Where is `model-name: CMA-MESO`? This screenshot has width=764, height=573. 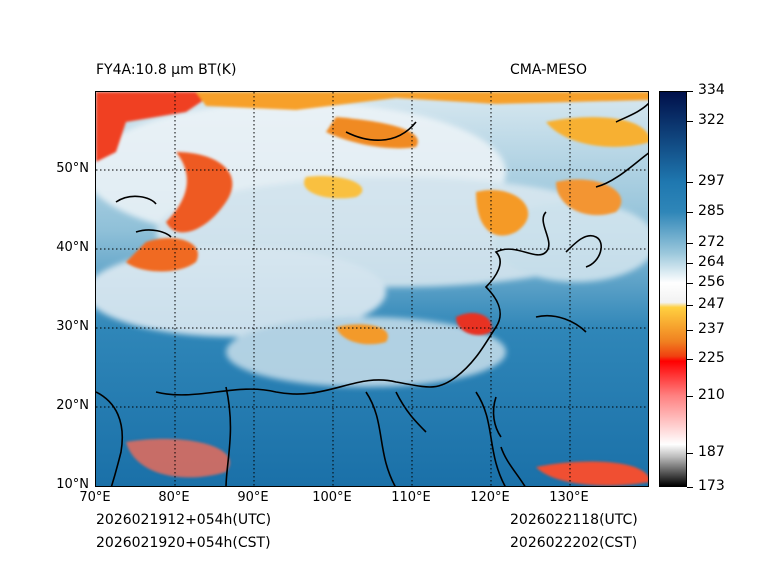 model-name: CMA-MESO is located at coordinates (549, 70).